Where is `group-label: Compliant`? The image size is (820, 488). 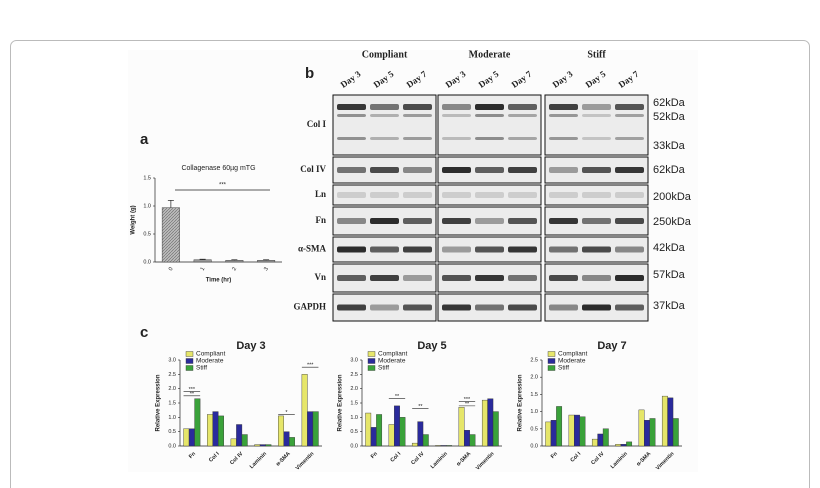 group-label: Compliant is located at coordinates (385, 54).